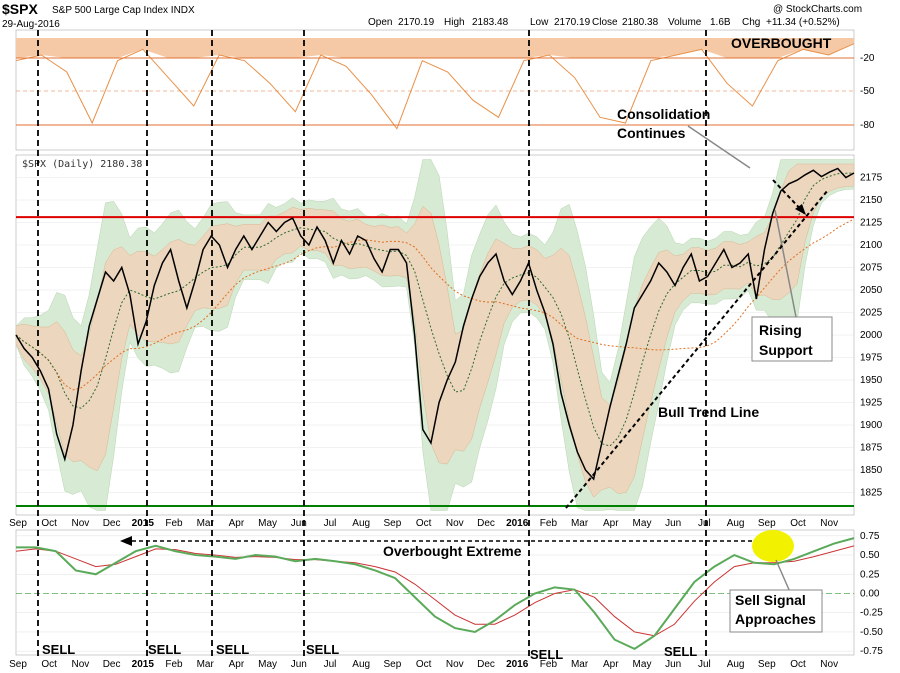 This screenshot has width=900, height=673. I want to click on momentum-ytick: 0.00, so click(870, 594).